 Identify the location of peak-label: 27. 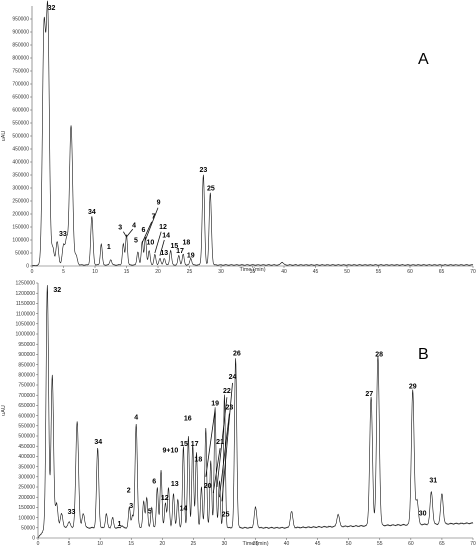
(369, 394).